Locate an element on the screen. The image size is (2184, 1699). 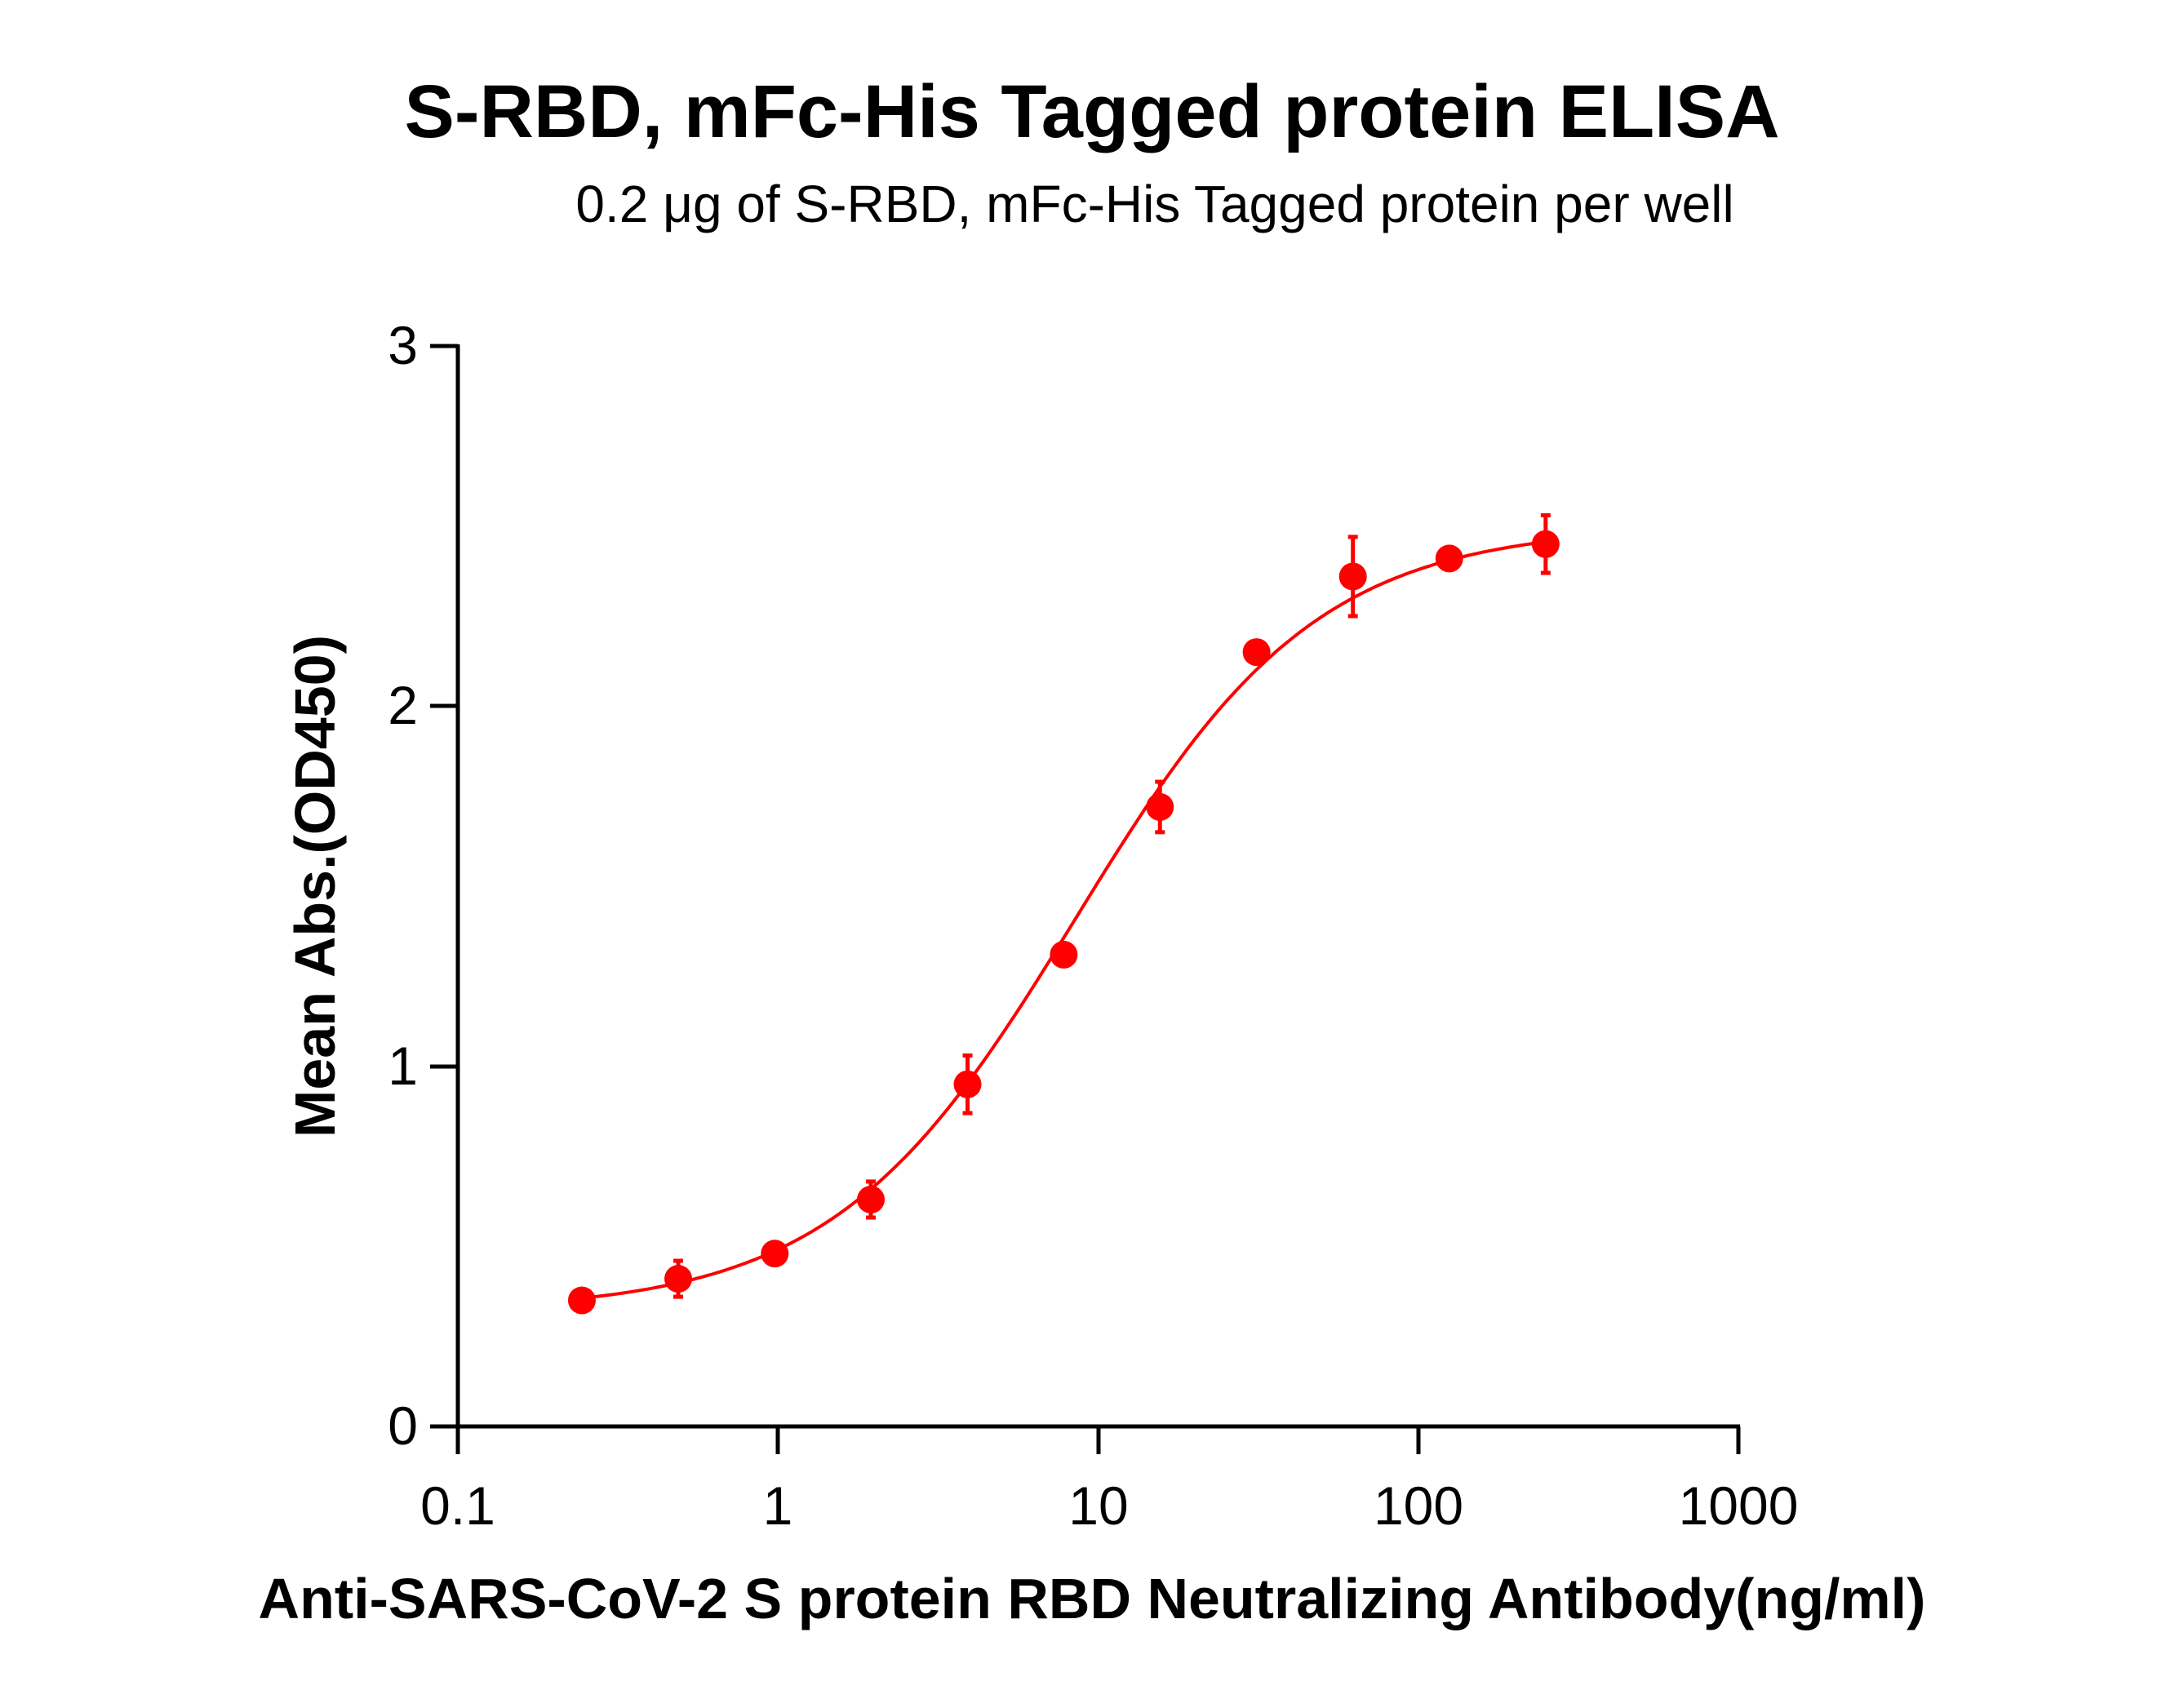
y-tick-0: 0 is located at coordinates (403, 1425).